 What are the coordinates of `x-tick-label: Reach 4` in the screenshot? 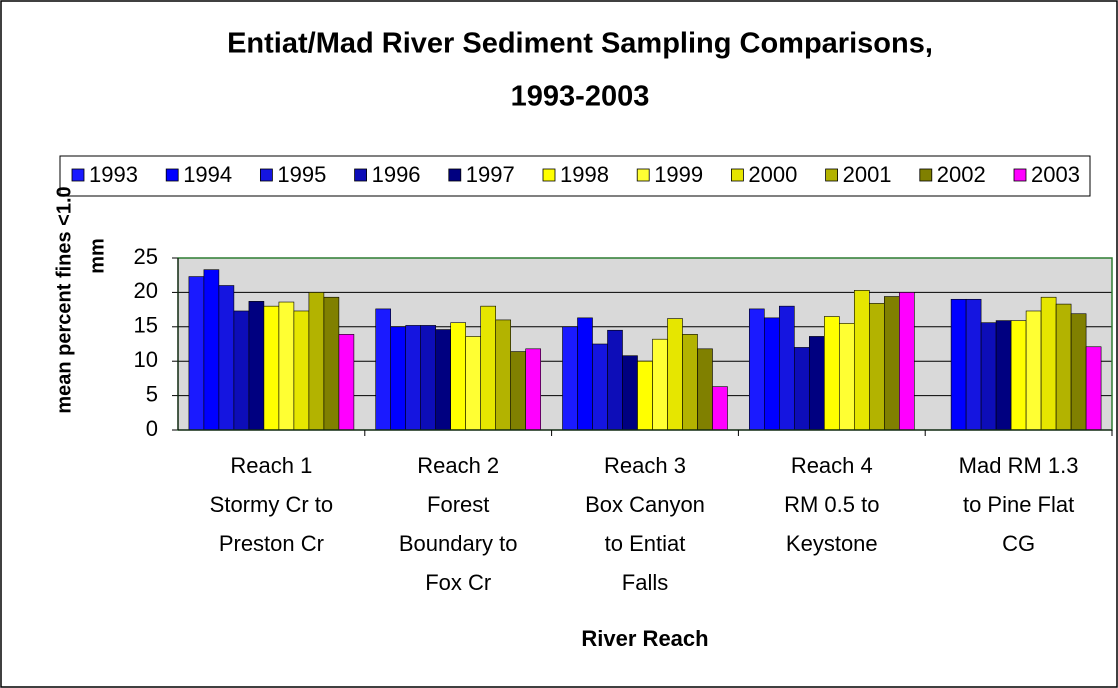 It's located at (832, 465).